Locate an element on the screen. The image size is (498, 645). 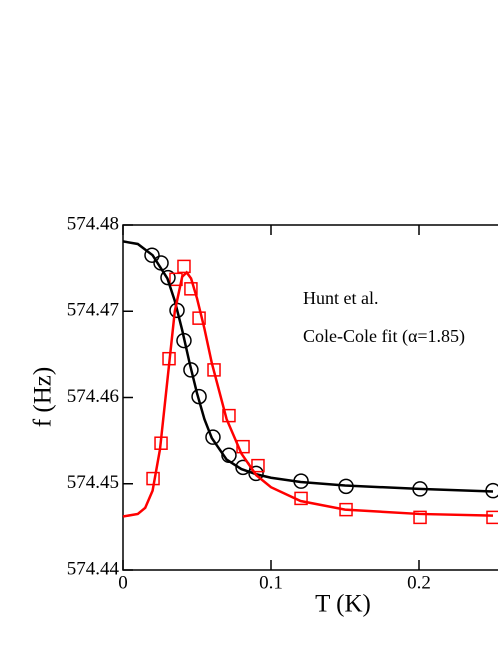
x-tick-label: 0.2 is located at coordinates (419, 582).